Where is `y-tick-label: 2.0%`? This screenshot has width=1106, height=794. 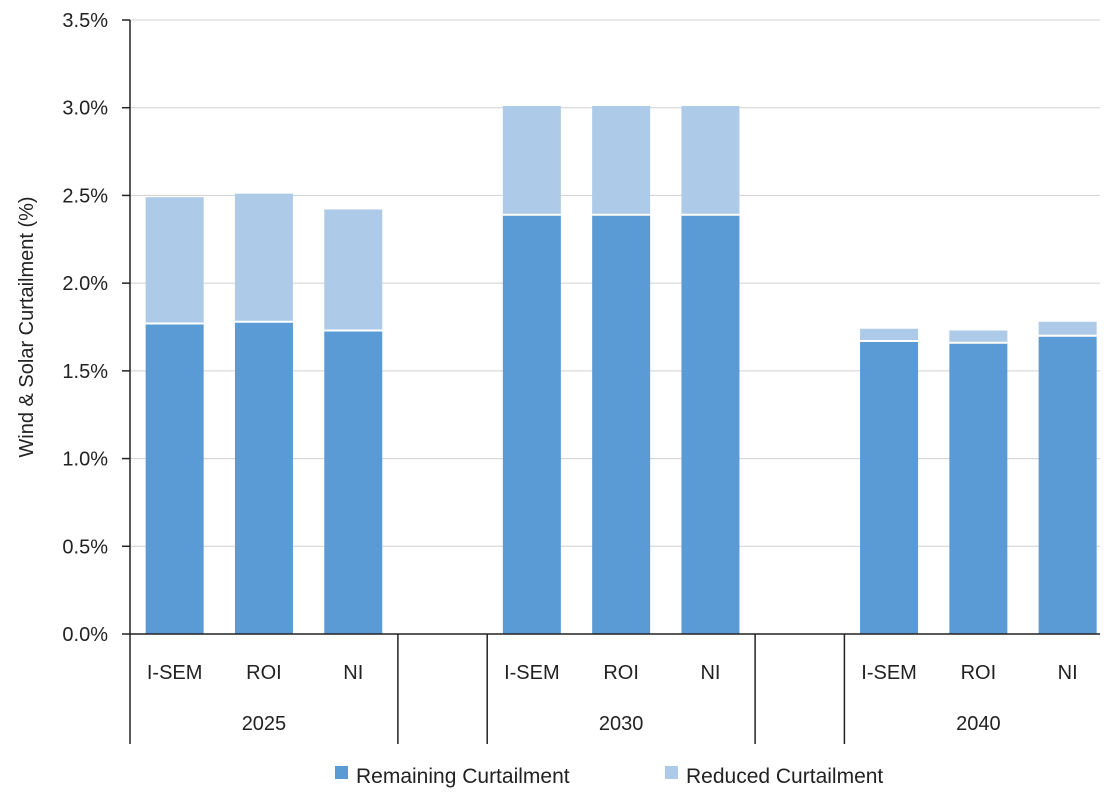
y-tick-label: 2.0% is located at coordinates (85, 284).